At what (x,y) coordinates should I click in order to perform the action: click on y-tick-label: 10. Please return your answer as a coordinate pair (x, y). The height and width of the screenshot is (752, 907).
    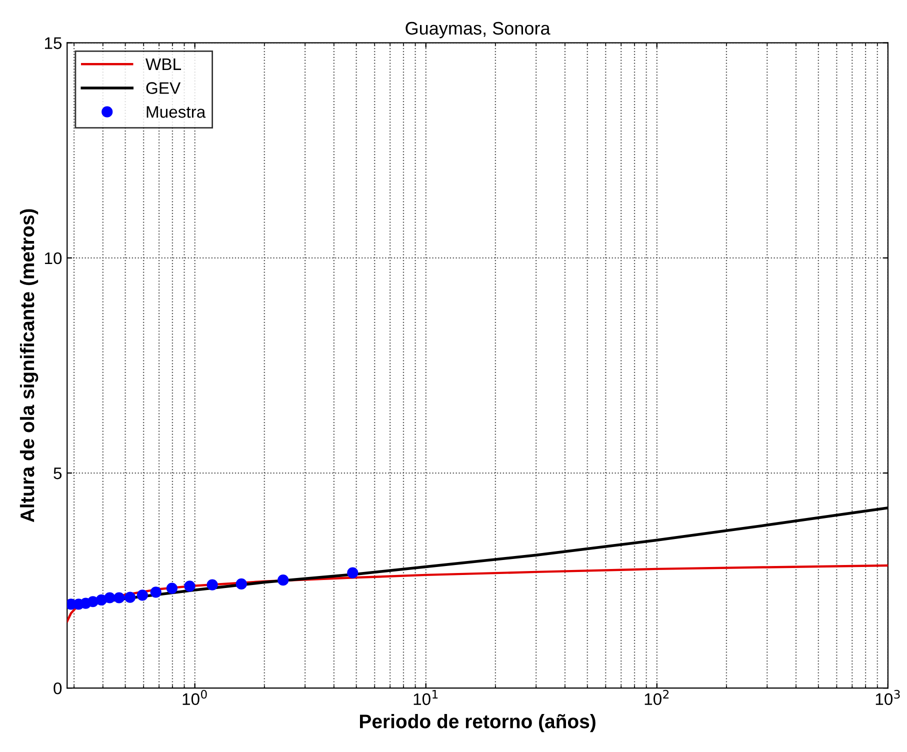
    Looking at the image, I should click on (53, 258).